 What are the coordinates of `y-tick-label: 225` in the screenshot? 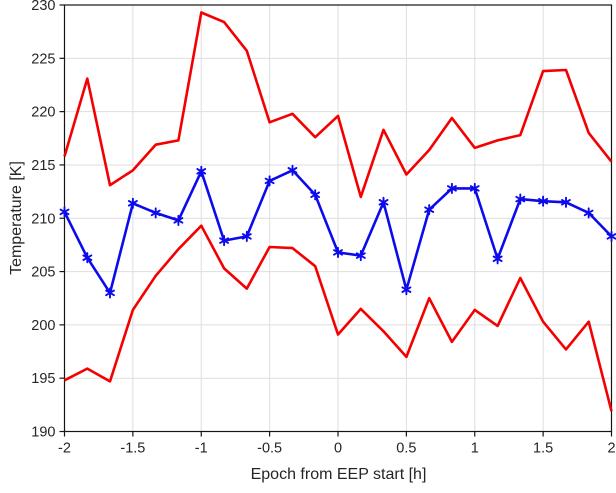 It's located at (43, 59).